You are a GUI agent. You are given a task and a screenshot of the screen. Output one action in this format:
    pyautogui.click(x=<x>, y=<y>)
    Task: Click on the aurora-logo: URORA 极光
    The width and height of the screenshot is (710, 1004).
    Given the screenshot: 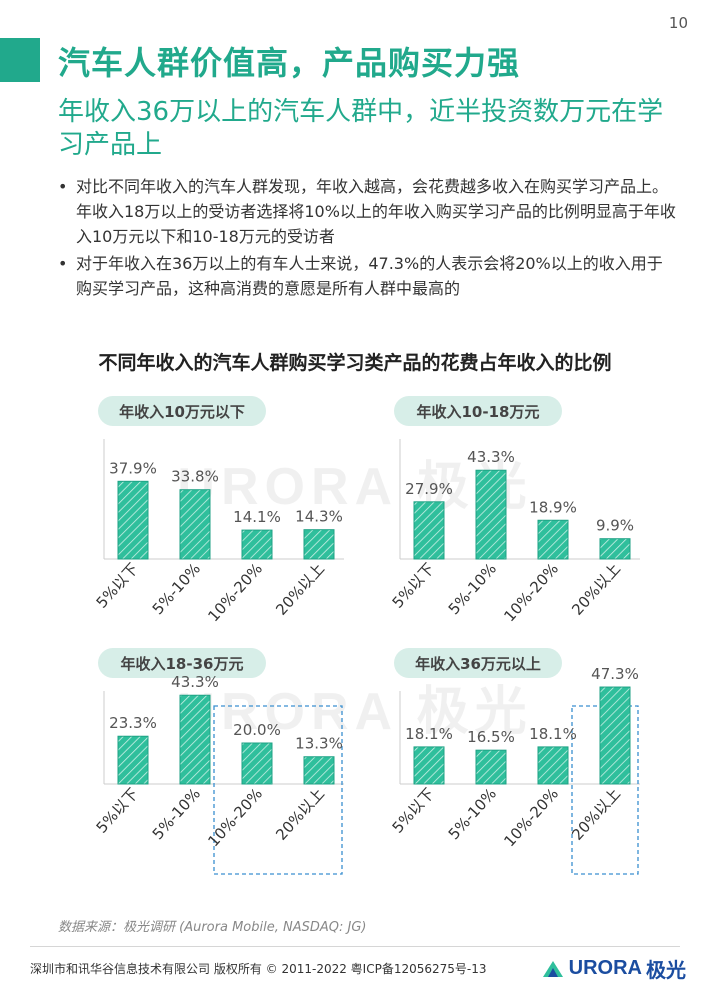 What is the action you would take?
    pyautogui.click(x=613, y=968)
    